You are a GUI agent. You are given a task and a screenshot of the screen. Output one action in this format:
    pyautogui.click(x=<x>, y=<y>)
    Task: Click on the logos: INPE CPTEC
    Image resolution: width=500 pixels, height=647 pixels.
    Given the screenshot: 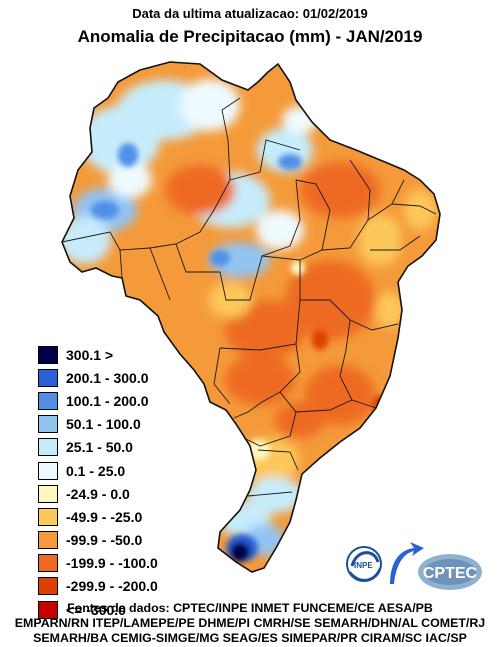 What is the action you would take?
    pyautogui.click(x=414, y=566)
    